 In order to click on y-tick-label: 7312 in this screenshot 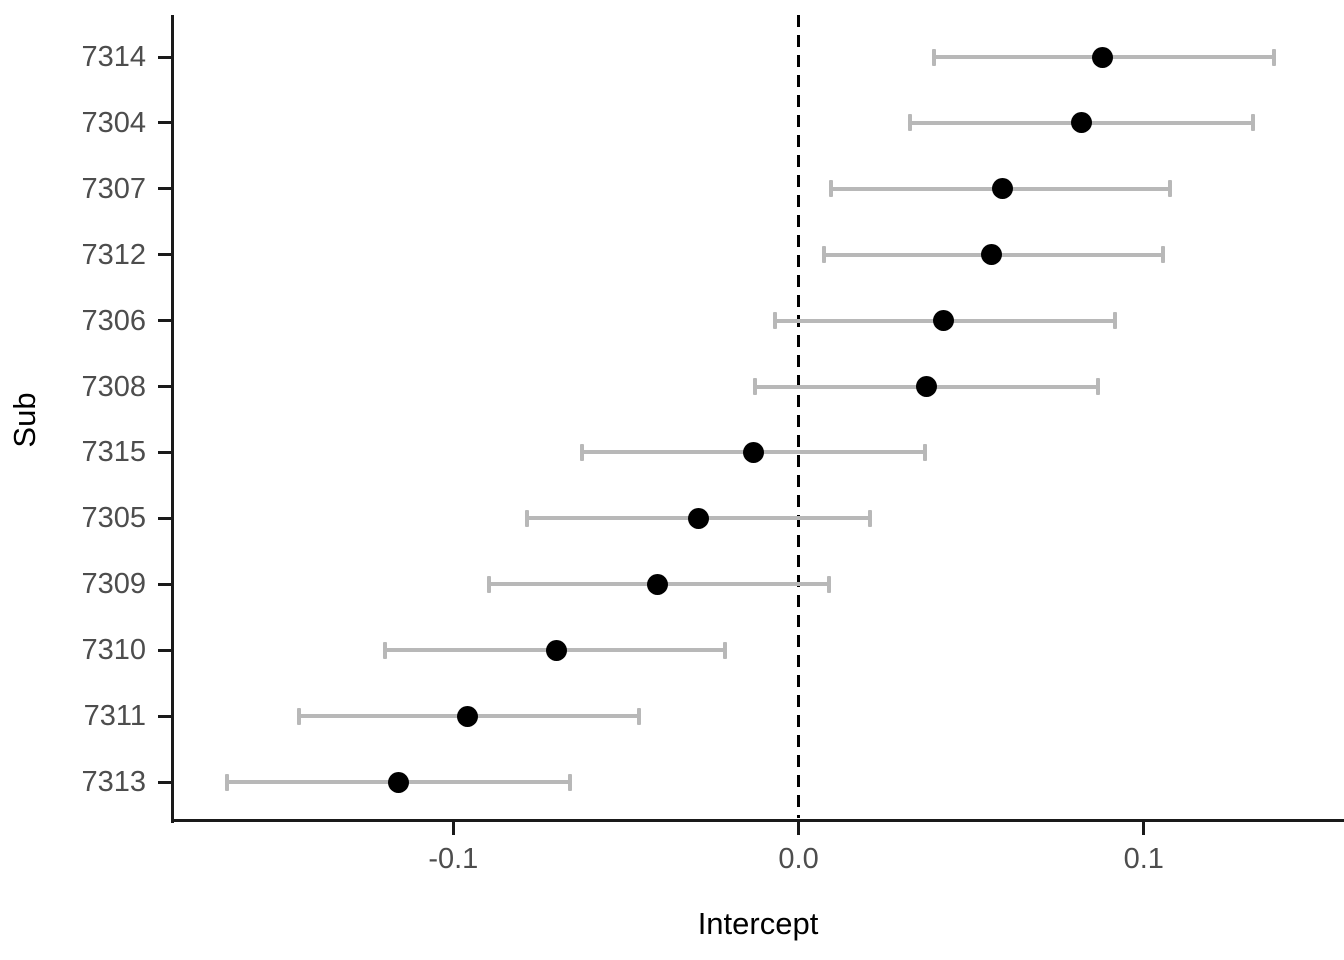, I will do `click(113, 254)`.